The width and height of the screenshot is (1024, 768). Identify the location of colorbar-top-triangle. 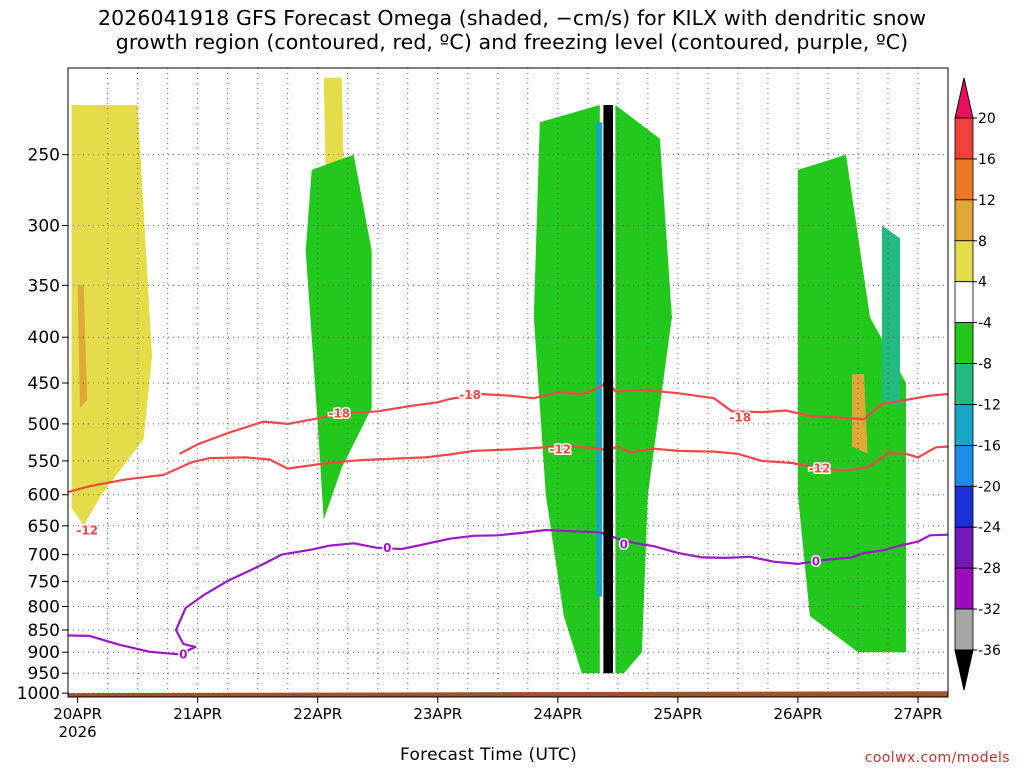
(964, 98).